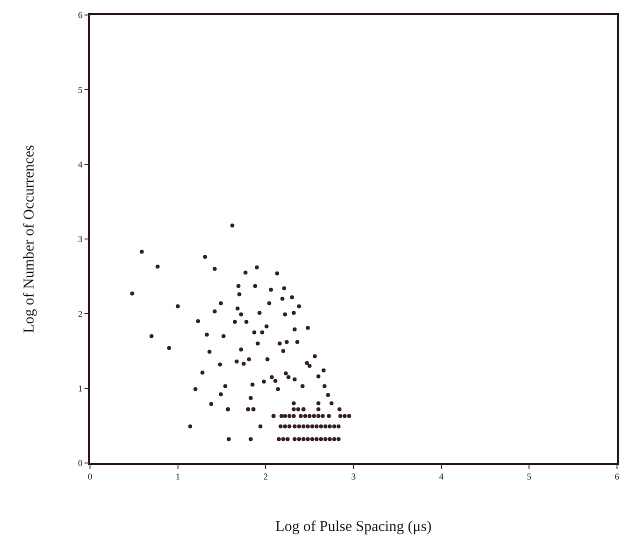  What do you see at coordinates (353, 477) in the screenshot?
I see `x-tick-label: 3` at bounding box center [353, 477].